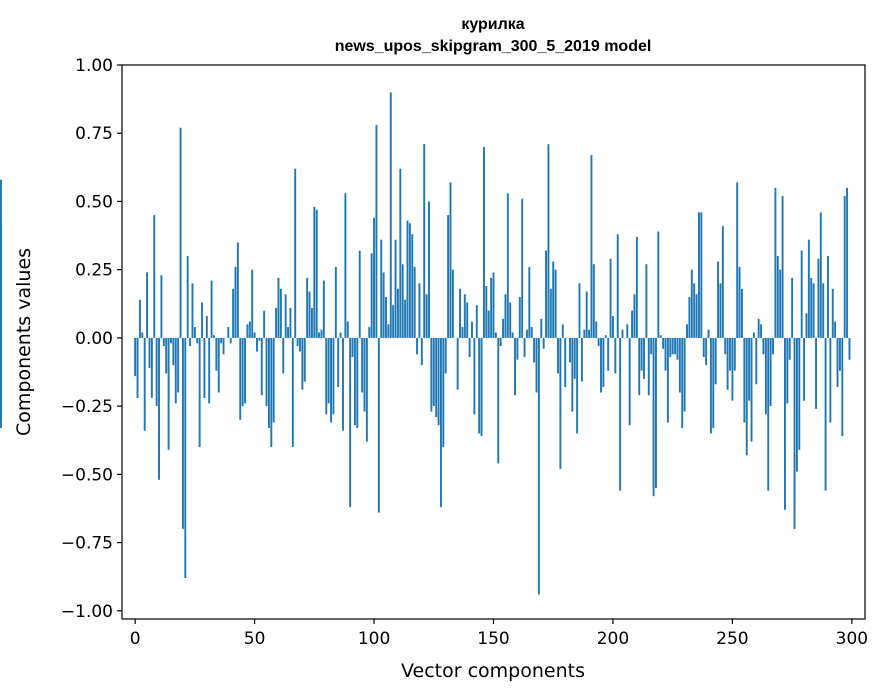  Describe the element at coordinates (87, 612) in the screenshot. I see `y-tick-label: −1.00` at that location.